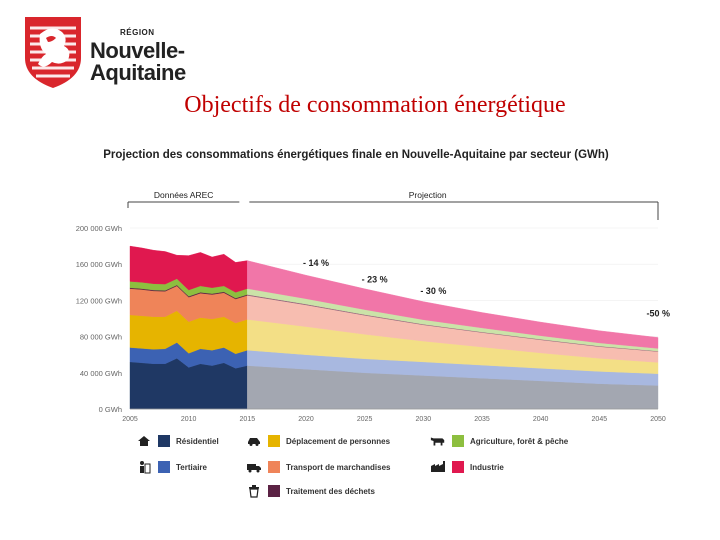  What do you see at coordinates (137, 32) in the screenshot?
I see `logo-region-label: RÉGION` at bounding box center [137, 32].